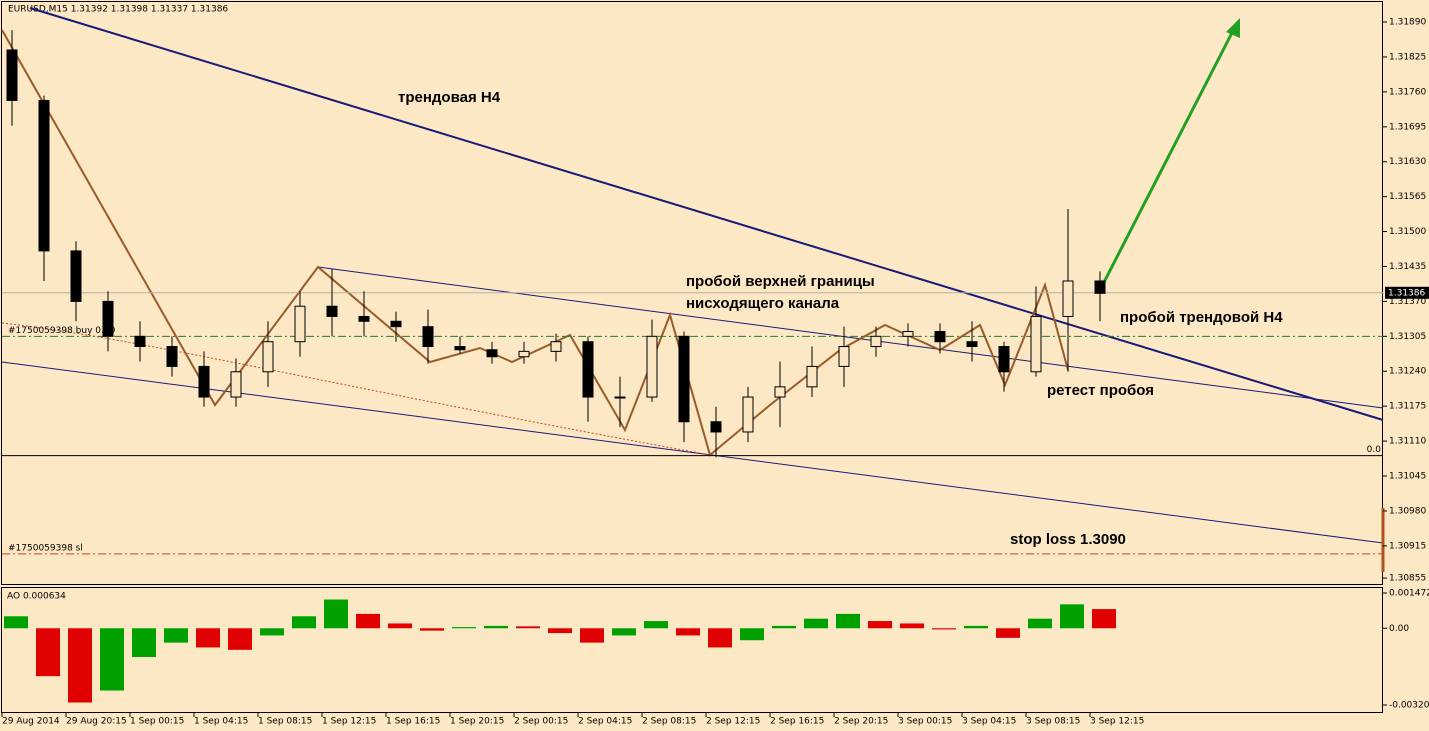  I want to click on x-tick-label: 1 Sep 00:15, so click(157, 722).